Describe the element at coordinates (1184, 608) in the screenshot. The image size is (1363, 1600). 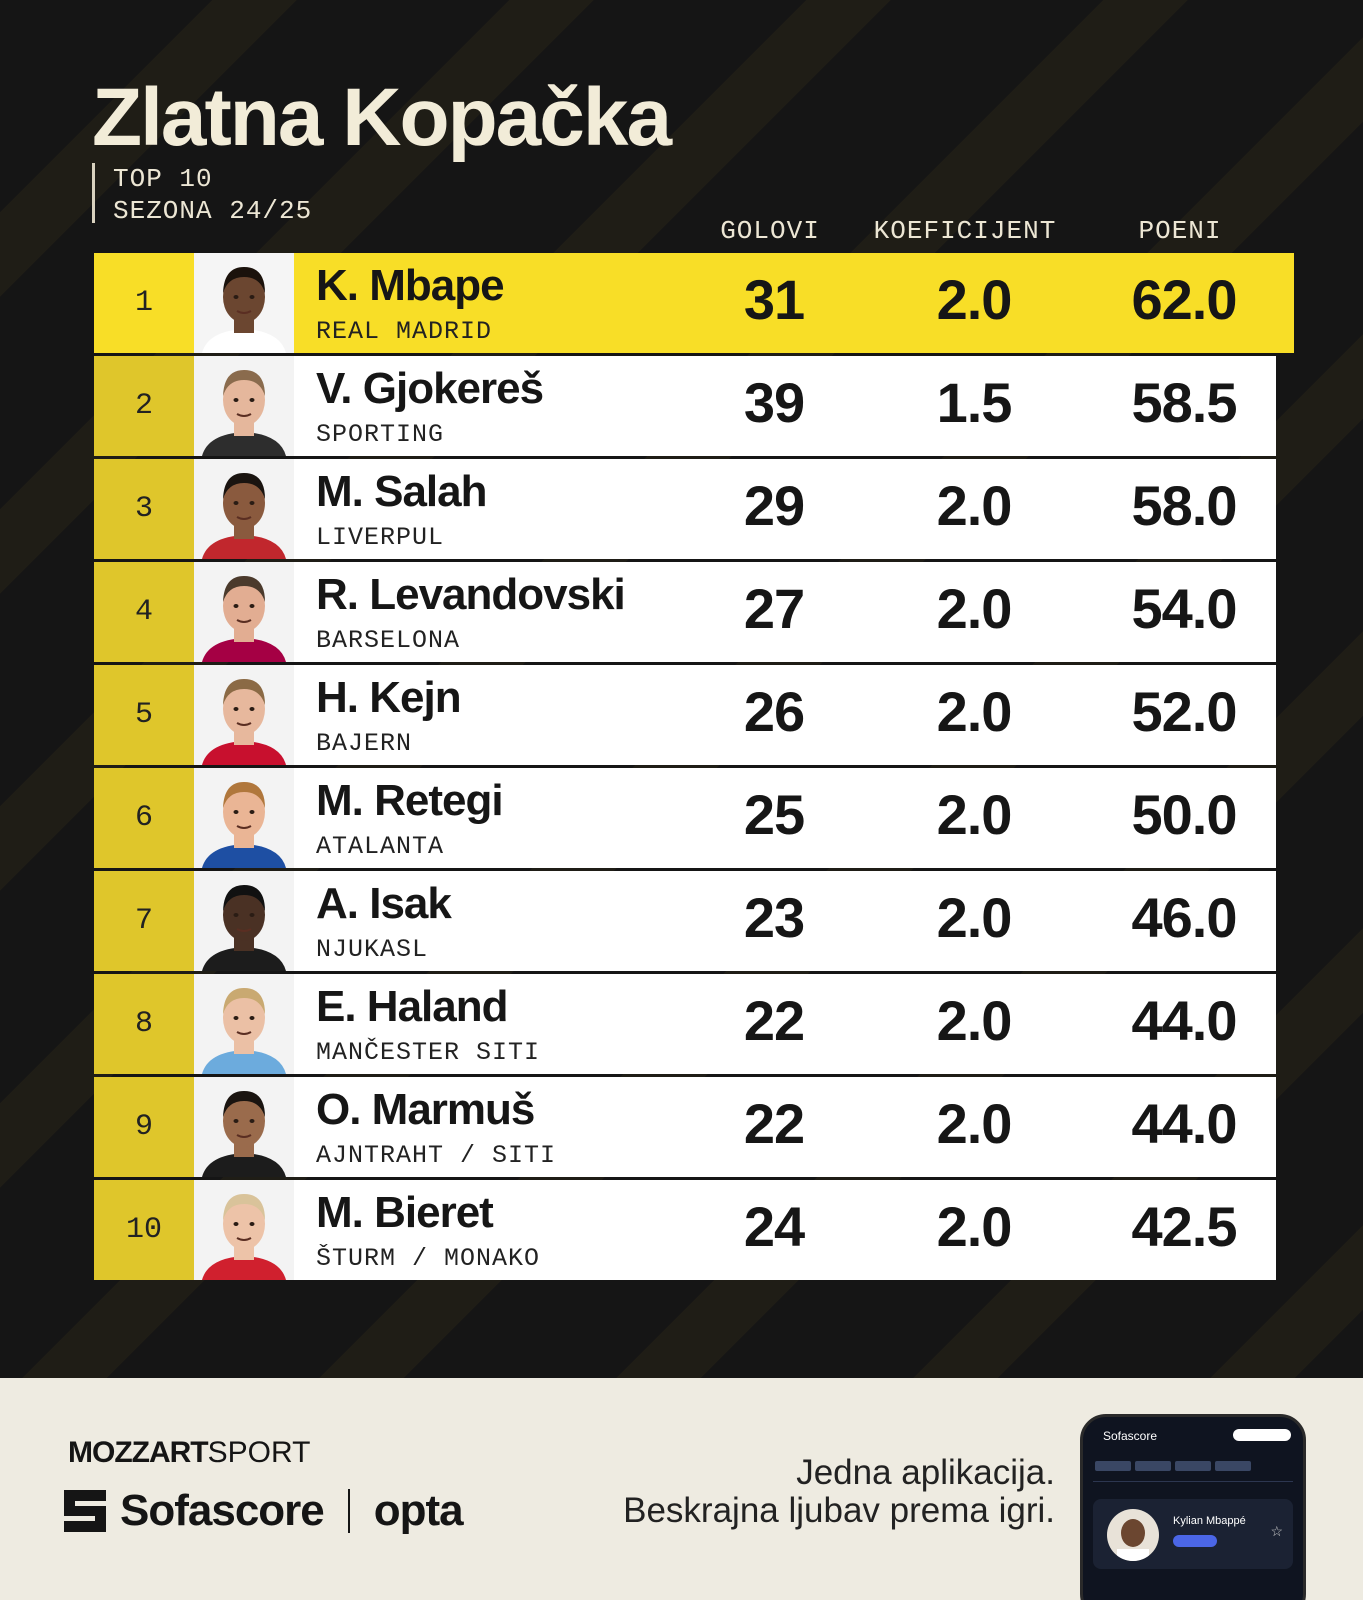
I see `points-value: 54.0` at that location.